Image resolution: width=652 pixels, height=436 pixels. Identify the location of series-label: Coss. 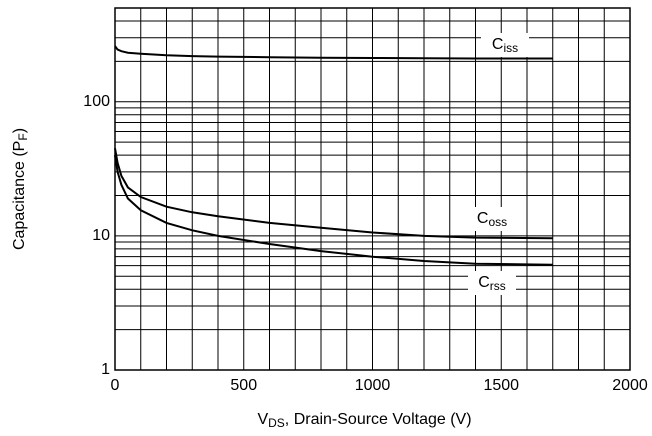
(492, 219).